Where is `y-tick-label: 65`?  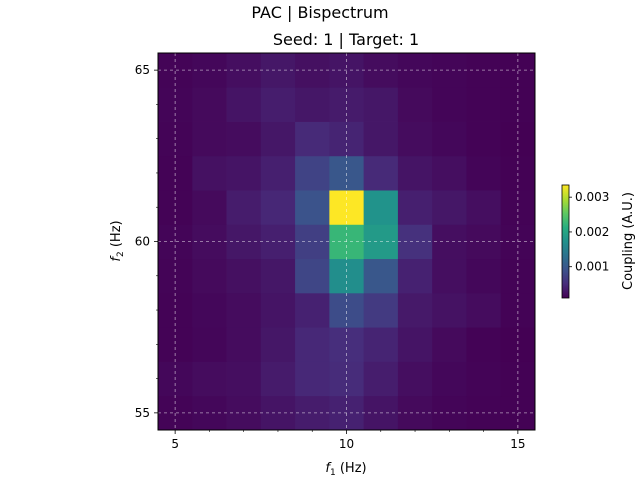
y-tick-label: 65 is located at coordinates (142, 70).